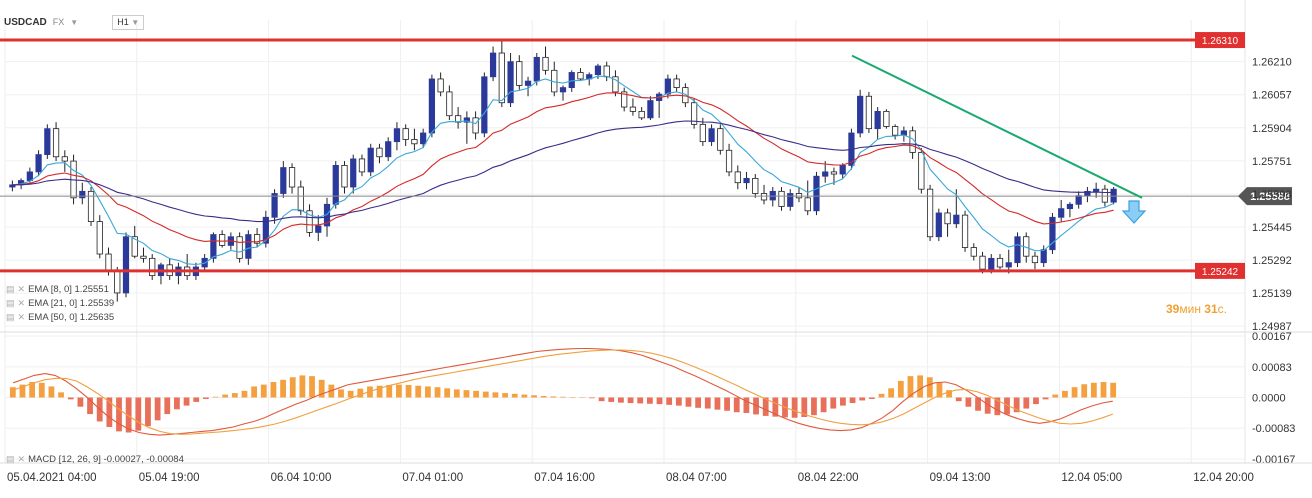 This screenshot has height=498, width=1312. I want to click on level-label: 1.26310, so click(1220, 41).